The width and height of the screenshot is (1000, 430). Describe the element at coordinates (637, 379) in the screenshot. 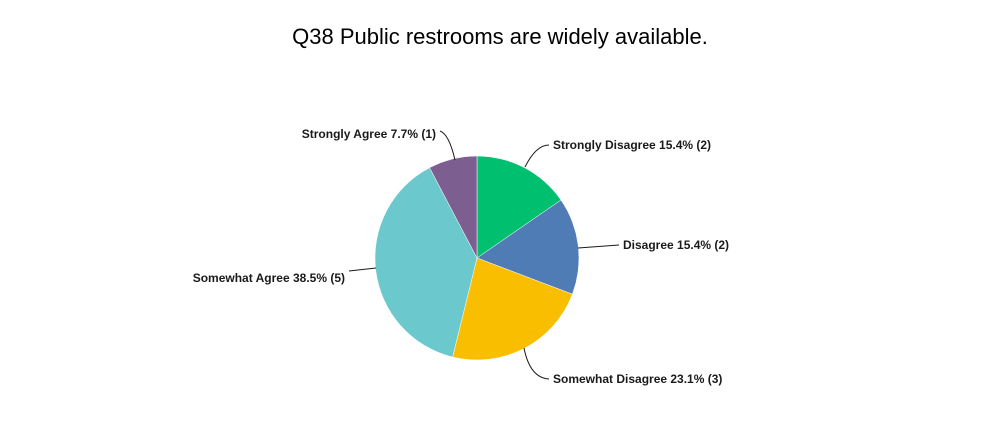

I see `slice-label-somewhat-disagree: Somewhat Disagree 23.1% (3)` at that location.